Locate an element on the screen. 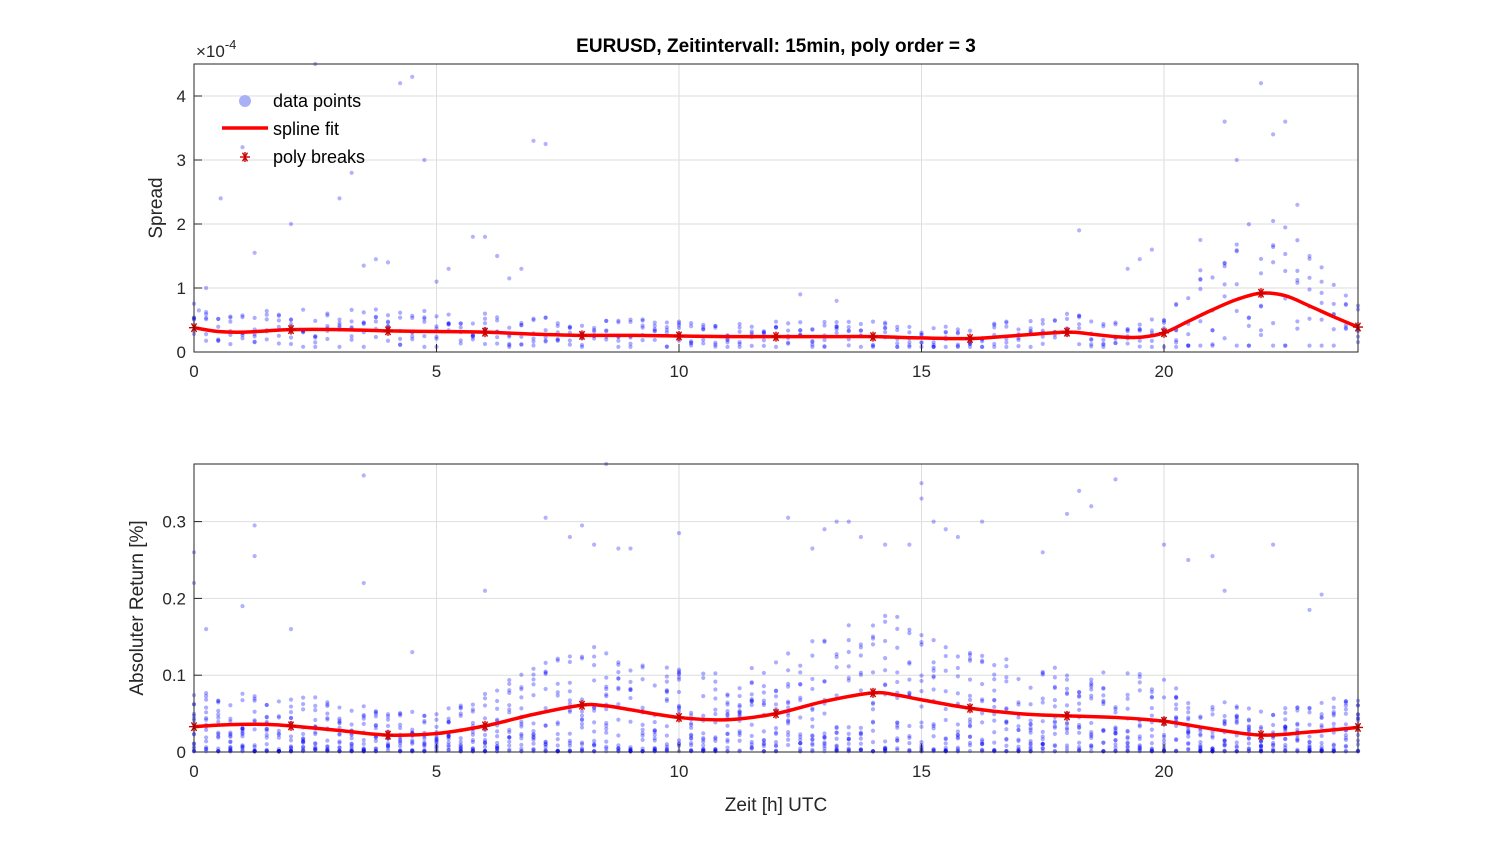  legend: data points spline fit poly breaks is located at coordinates (293, 129).